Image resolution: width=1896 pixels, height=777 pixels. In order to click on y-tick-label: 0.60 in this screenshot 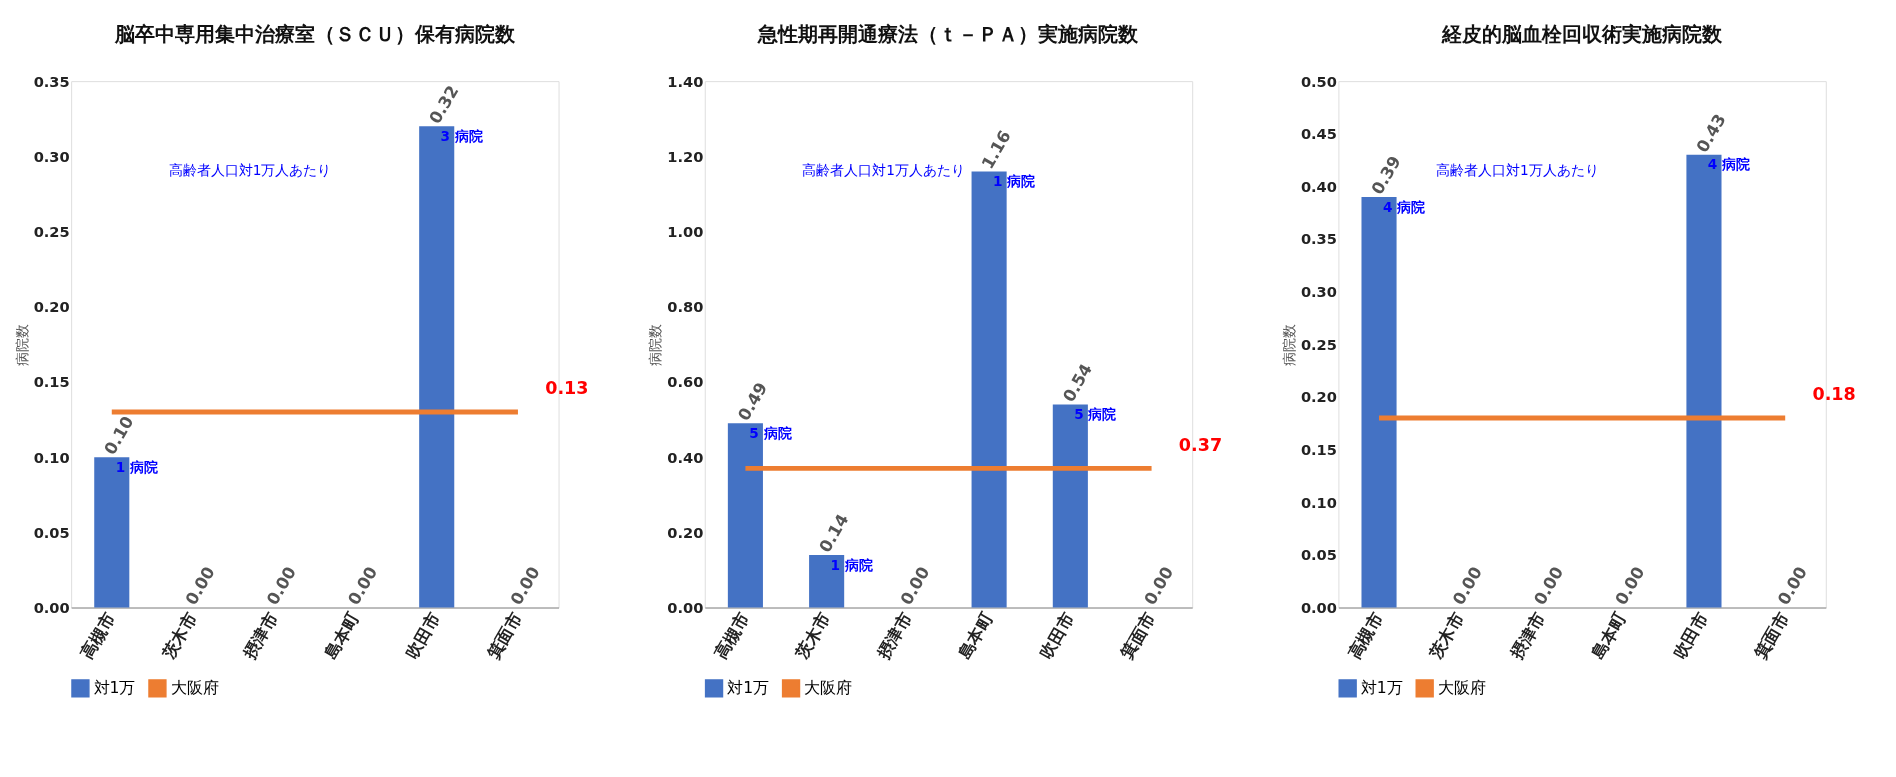, I will do `click(685, 382)`.